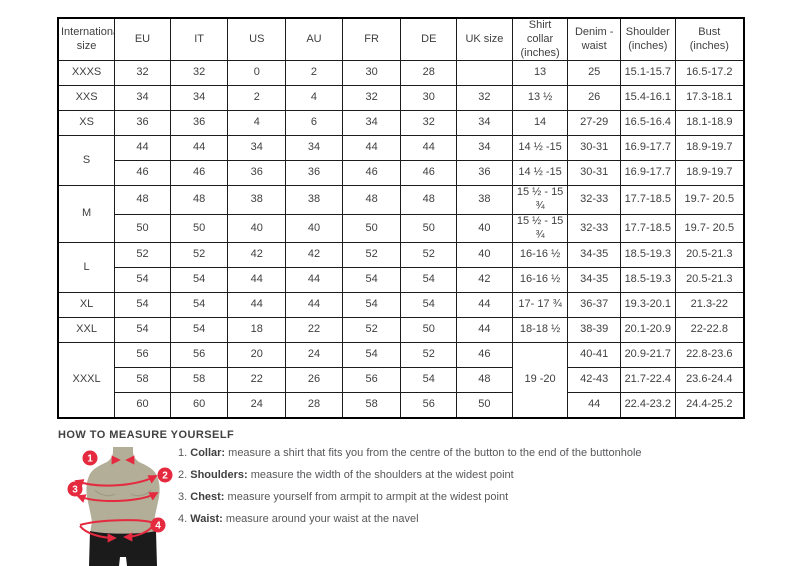 Image resolution: width=787 pixels, height=566 pixels. I want to click on size-row: XS 36 36 4 6 34 32 34 14 27-29 16.5-16.4 18.1-18.9, so click(401, 123).